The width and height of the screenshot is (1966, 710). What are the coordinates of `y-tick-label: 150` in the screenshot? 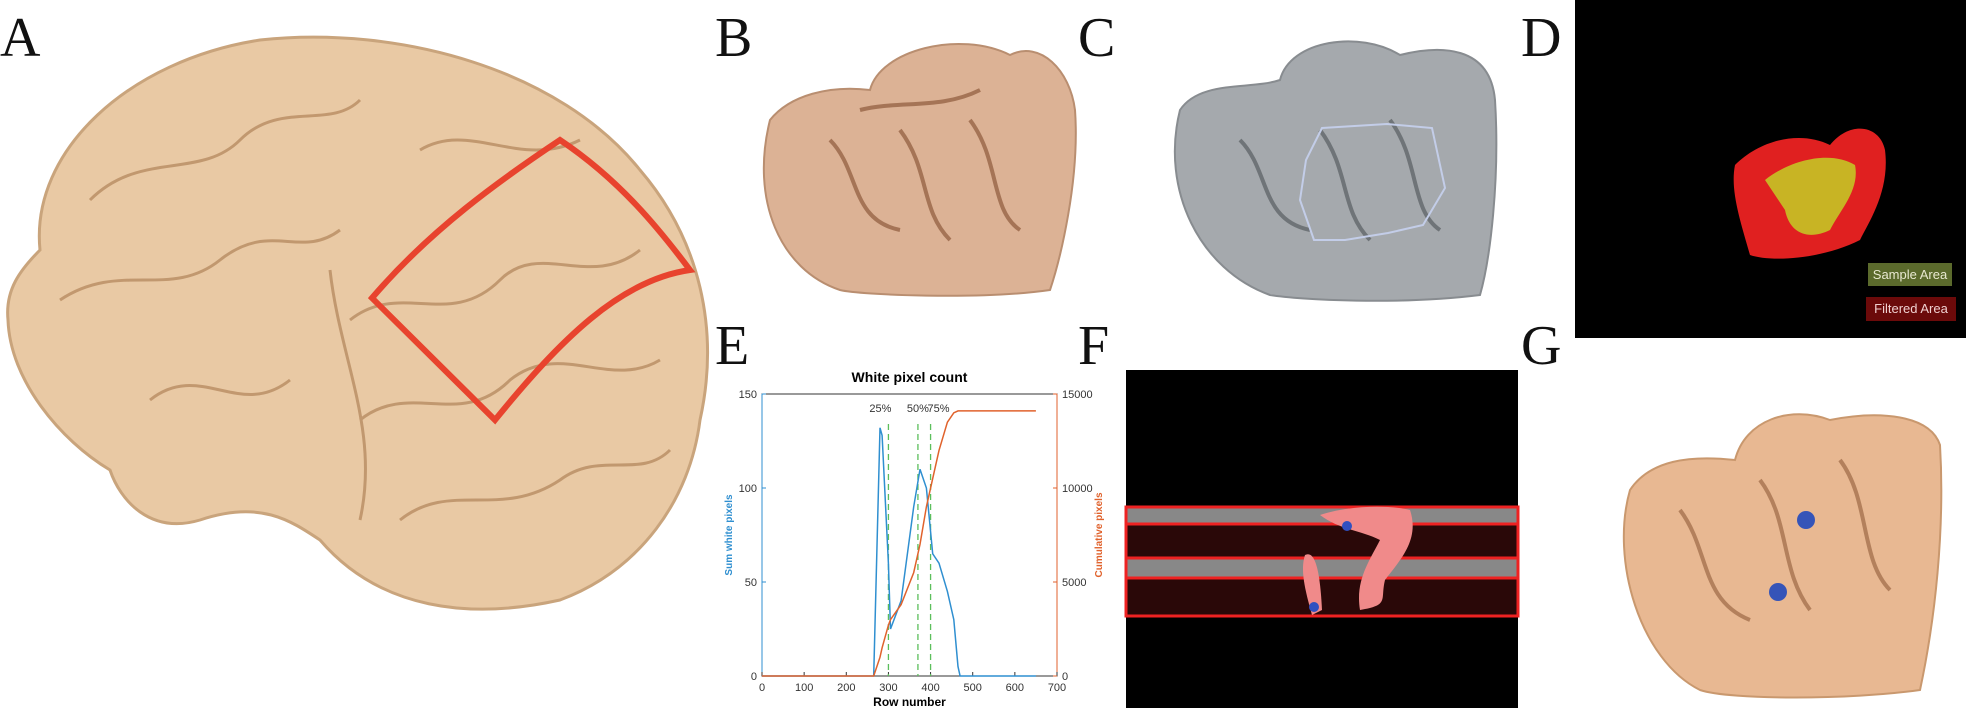 It's located at (748, 395).